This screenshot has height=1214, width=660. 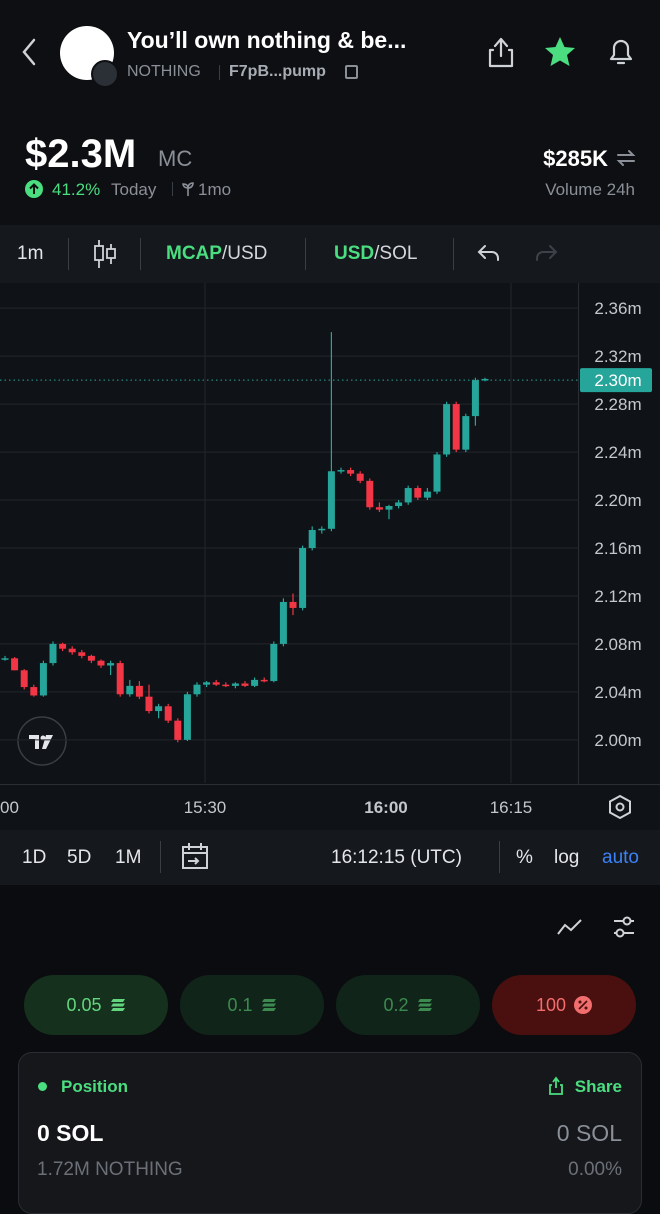 What do you see at coordinates (551, 1004) in the screenshot?
I see `amount: 100` at bounding box center [551, 1004].